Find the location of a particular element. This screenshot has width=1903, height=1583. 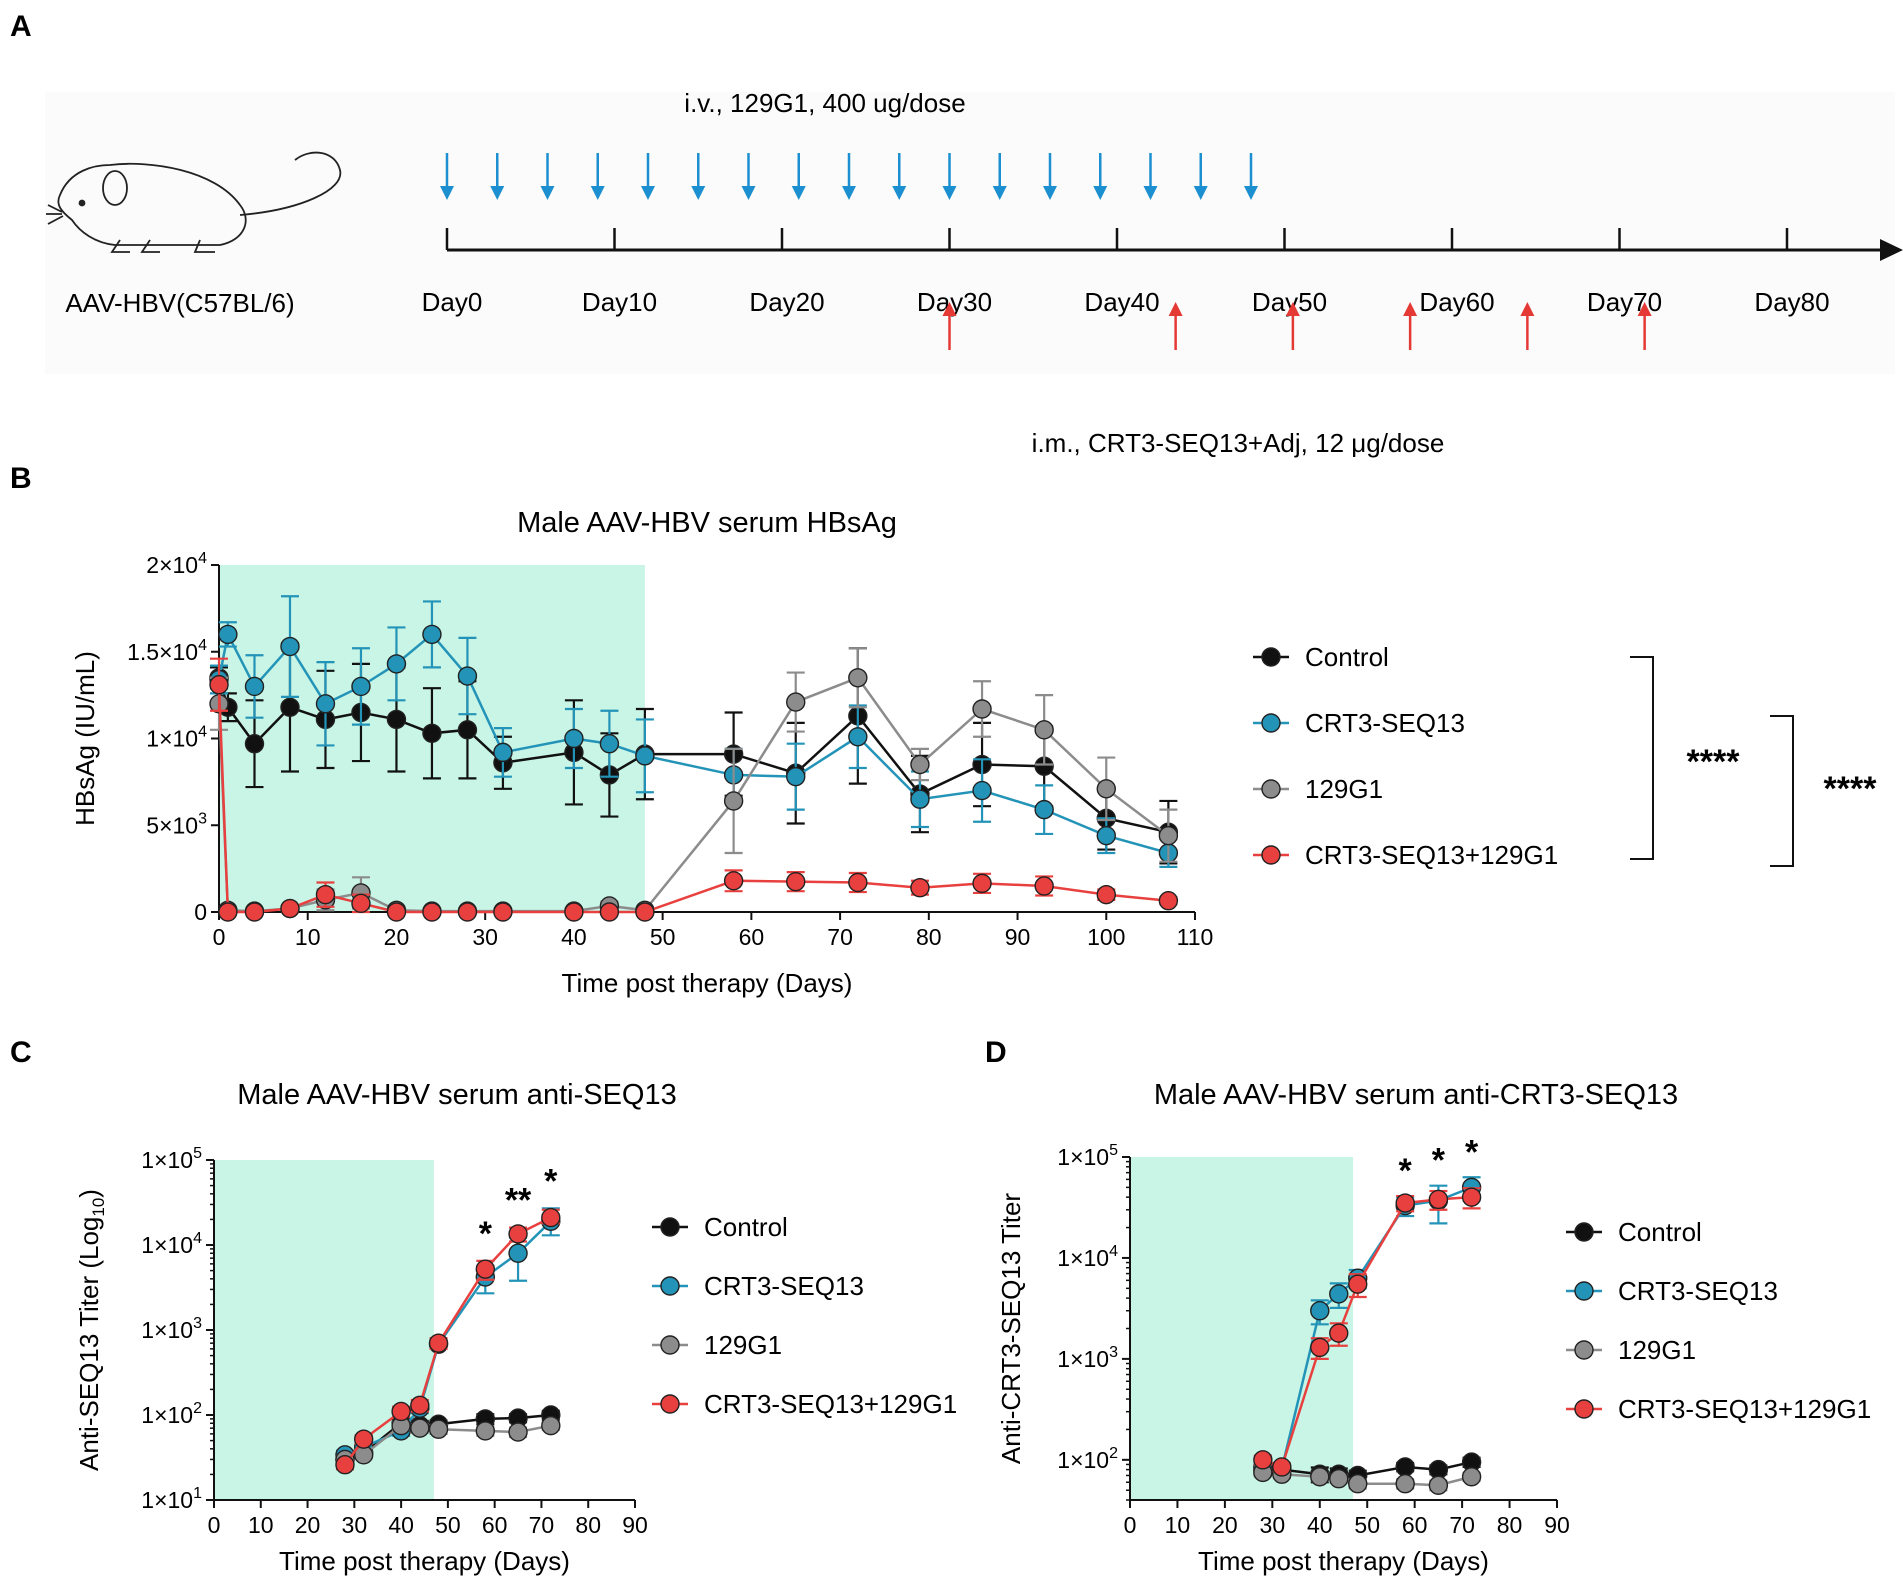

timeline-tick-label: Day80 is located at coordinates (1791, 302).